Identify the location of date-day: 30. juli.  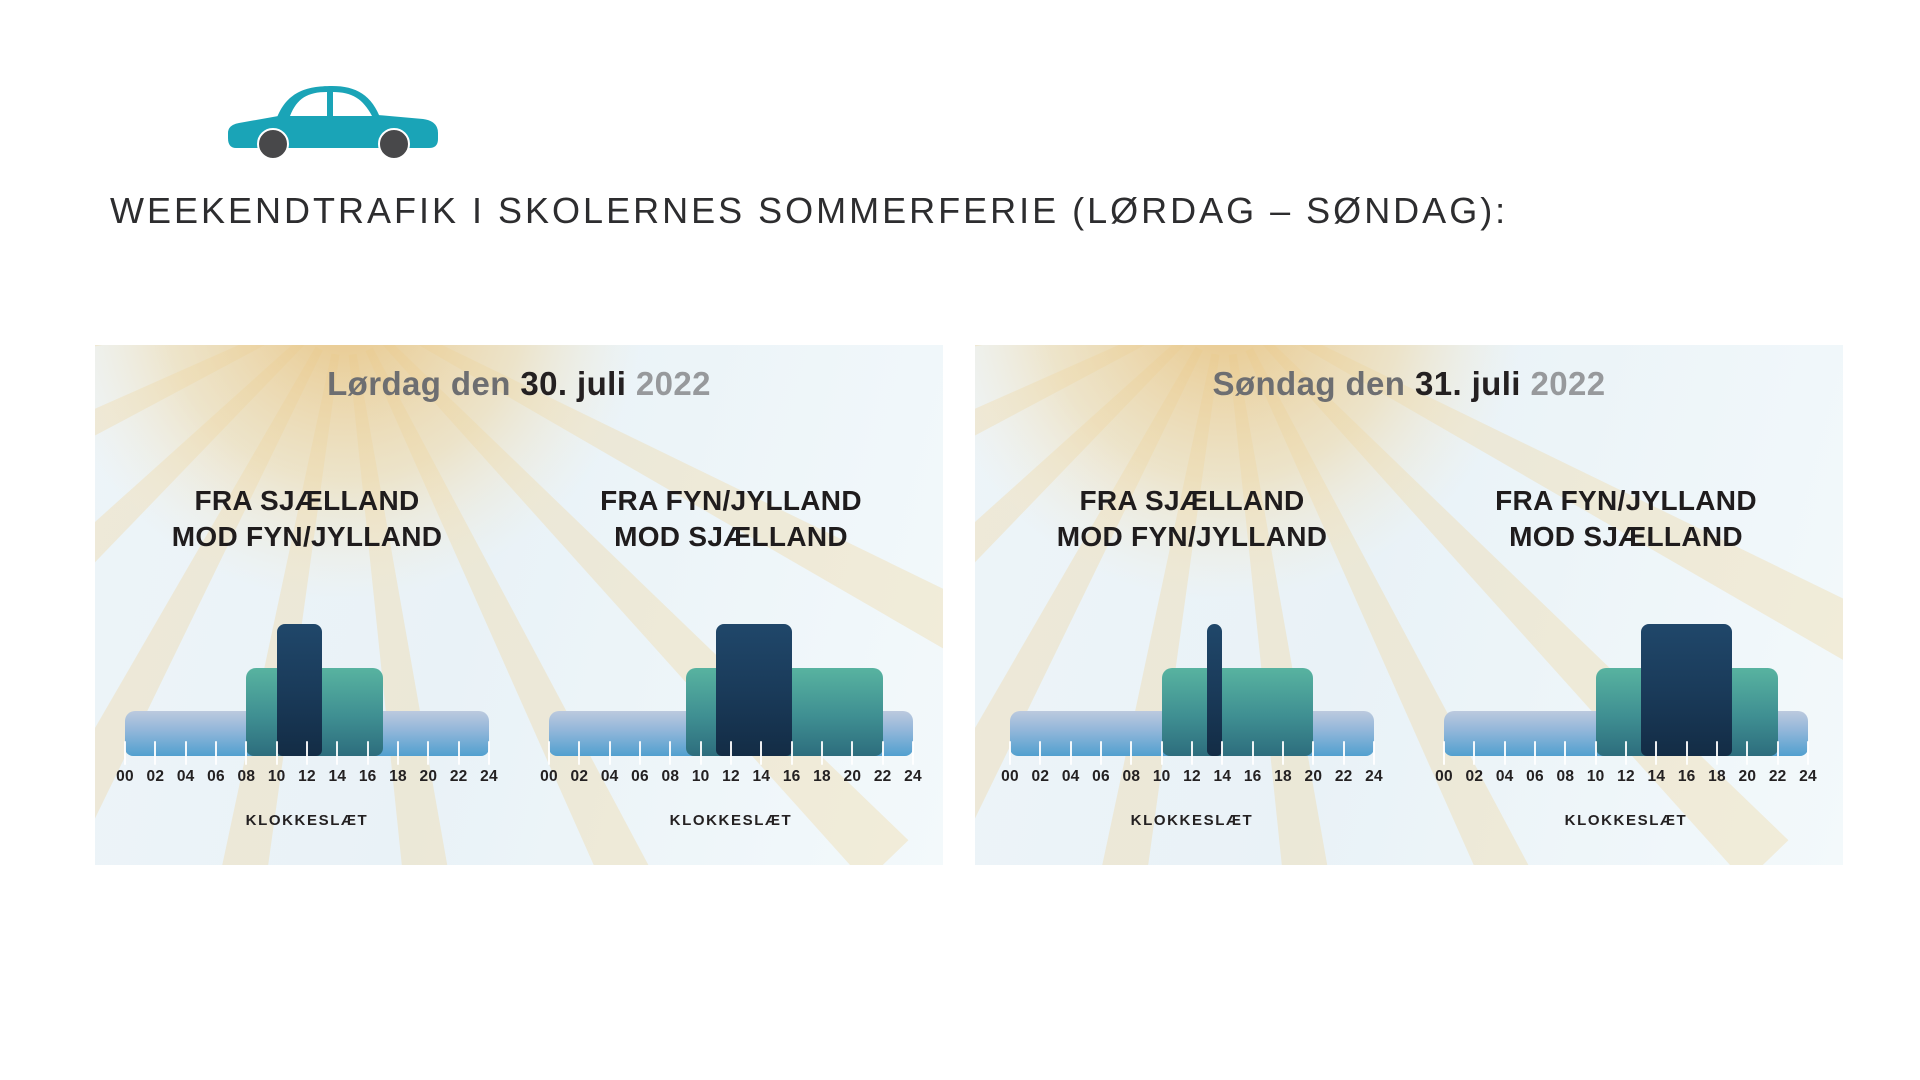
(573, 383).